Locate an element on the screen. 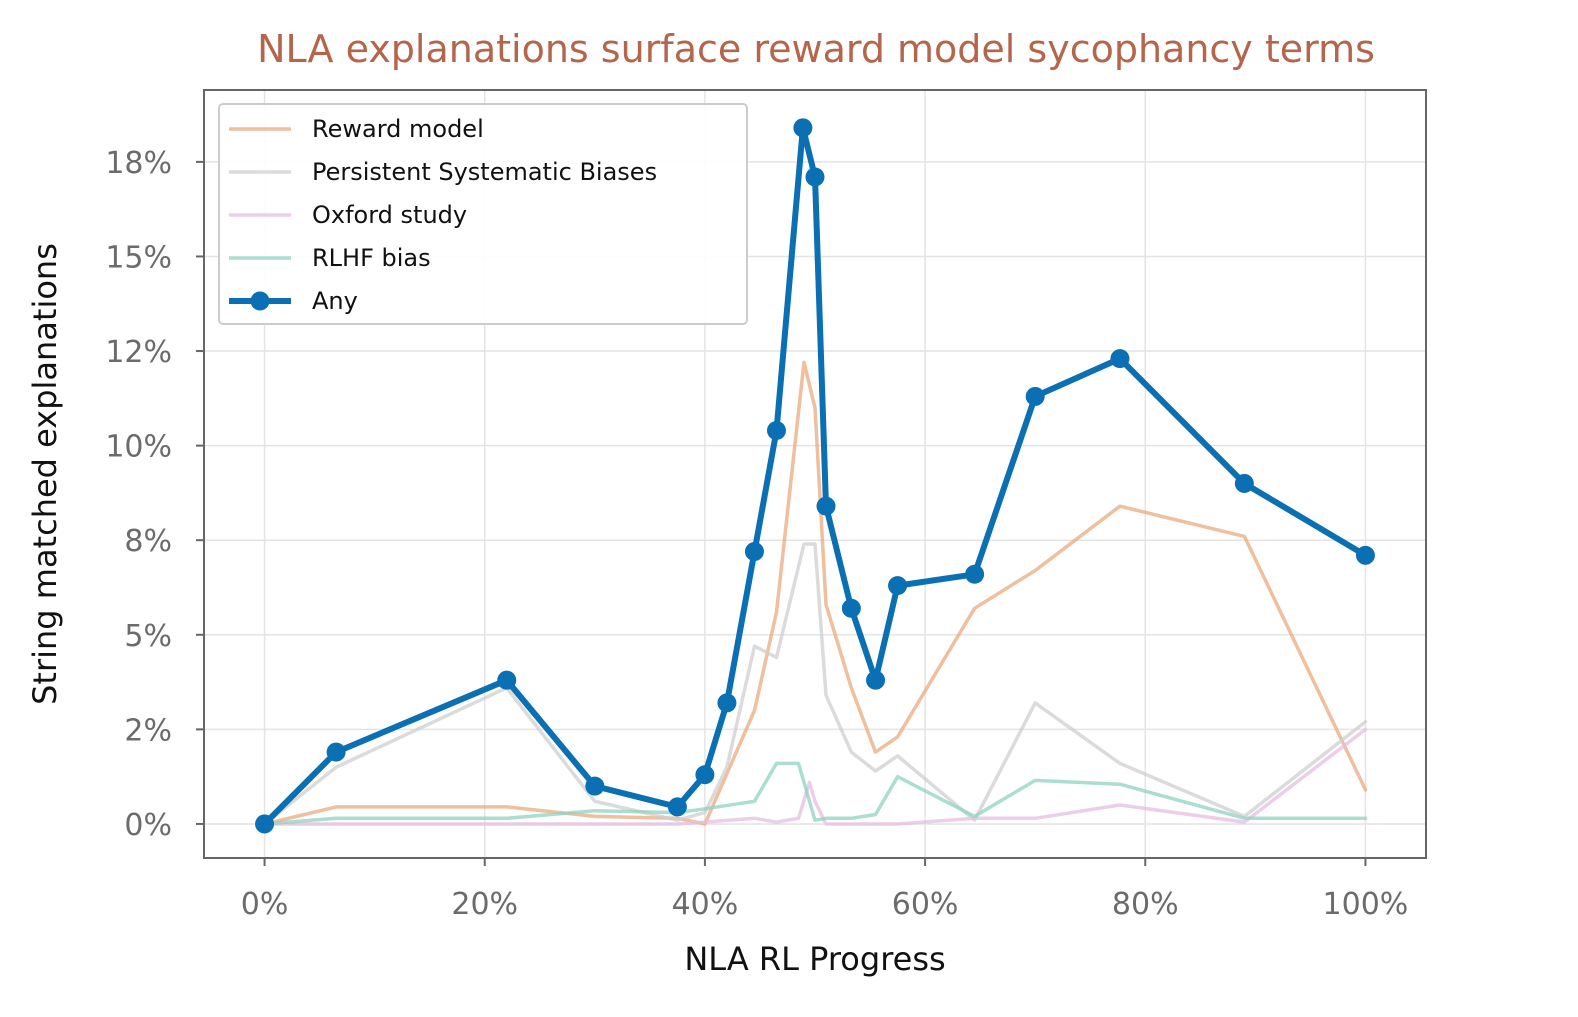  x-tick-label: 40% is located at coordinates (705, 904).